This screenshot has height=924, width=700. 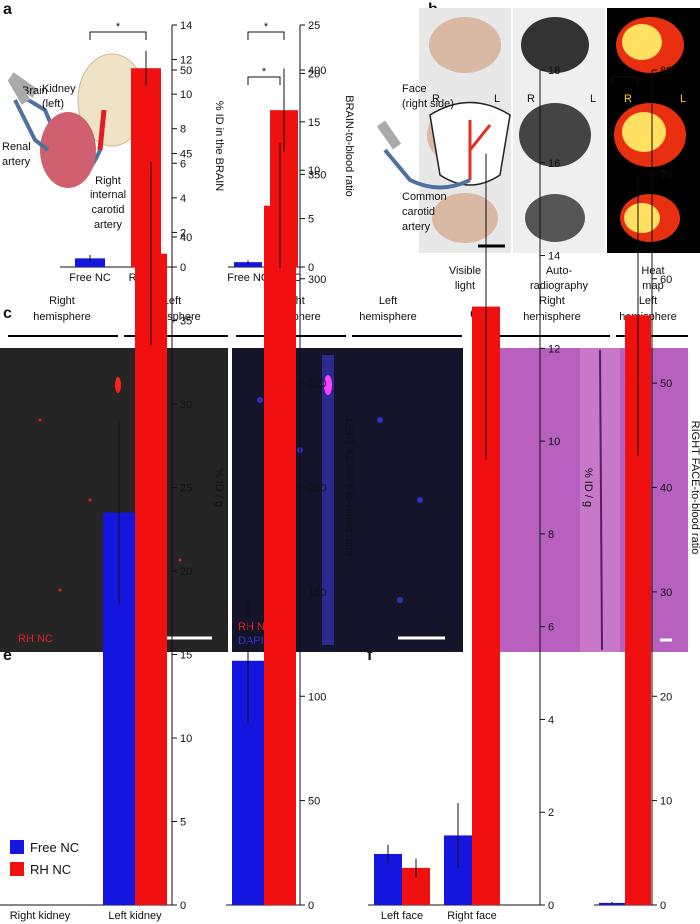 I want to click on annotation: Common, so click(x=424, y=197).